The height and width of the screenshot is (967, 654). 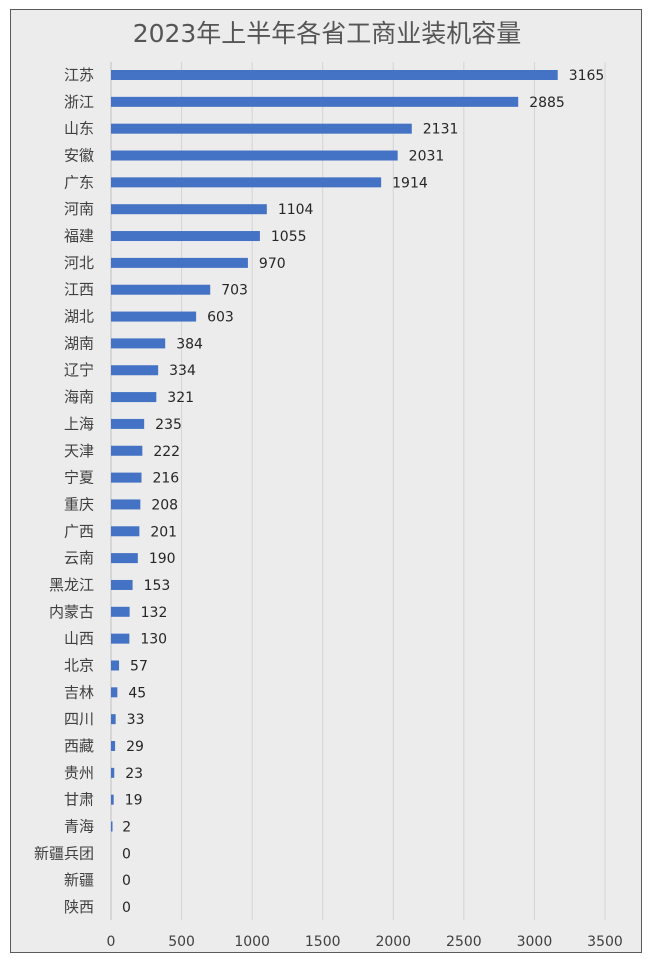 What do you see at coordinates (79, 665) in the screenshot?
I see `category-label: 北京` at bounding box center [79, 665].